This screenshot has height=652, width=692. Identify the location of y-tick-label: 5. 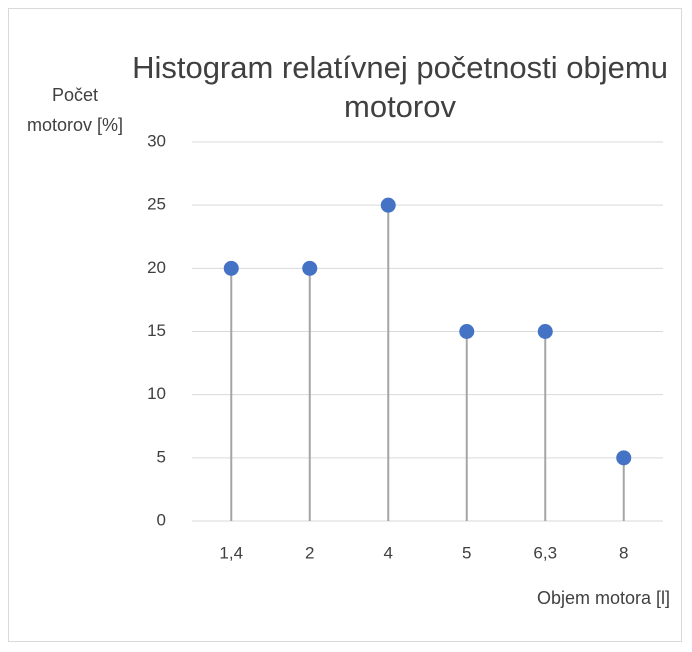
(161, 456).